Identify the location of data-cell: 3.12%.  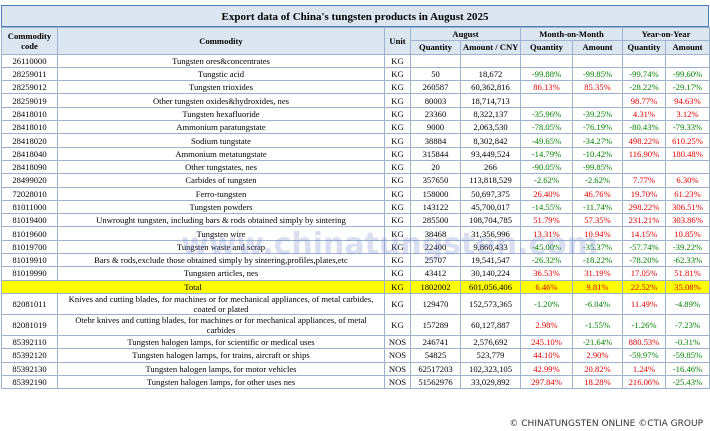
(687, 114).